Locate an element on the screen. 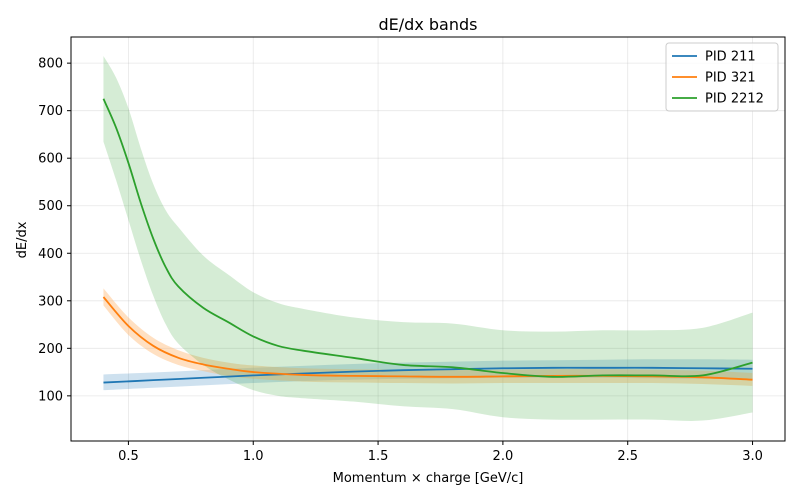 This screenshot has height=500, width=800. y-tick-label: 800 is located at coordinates (50, 64).